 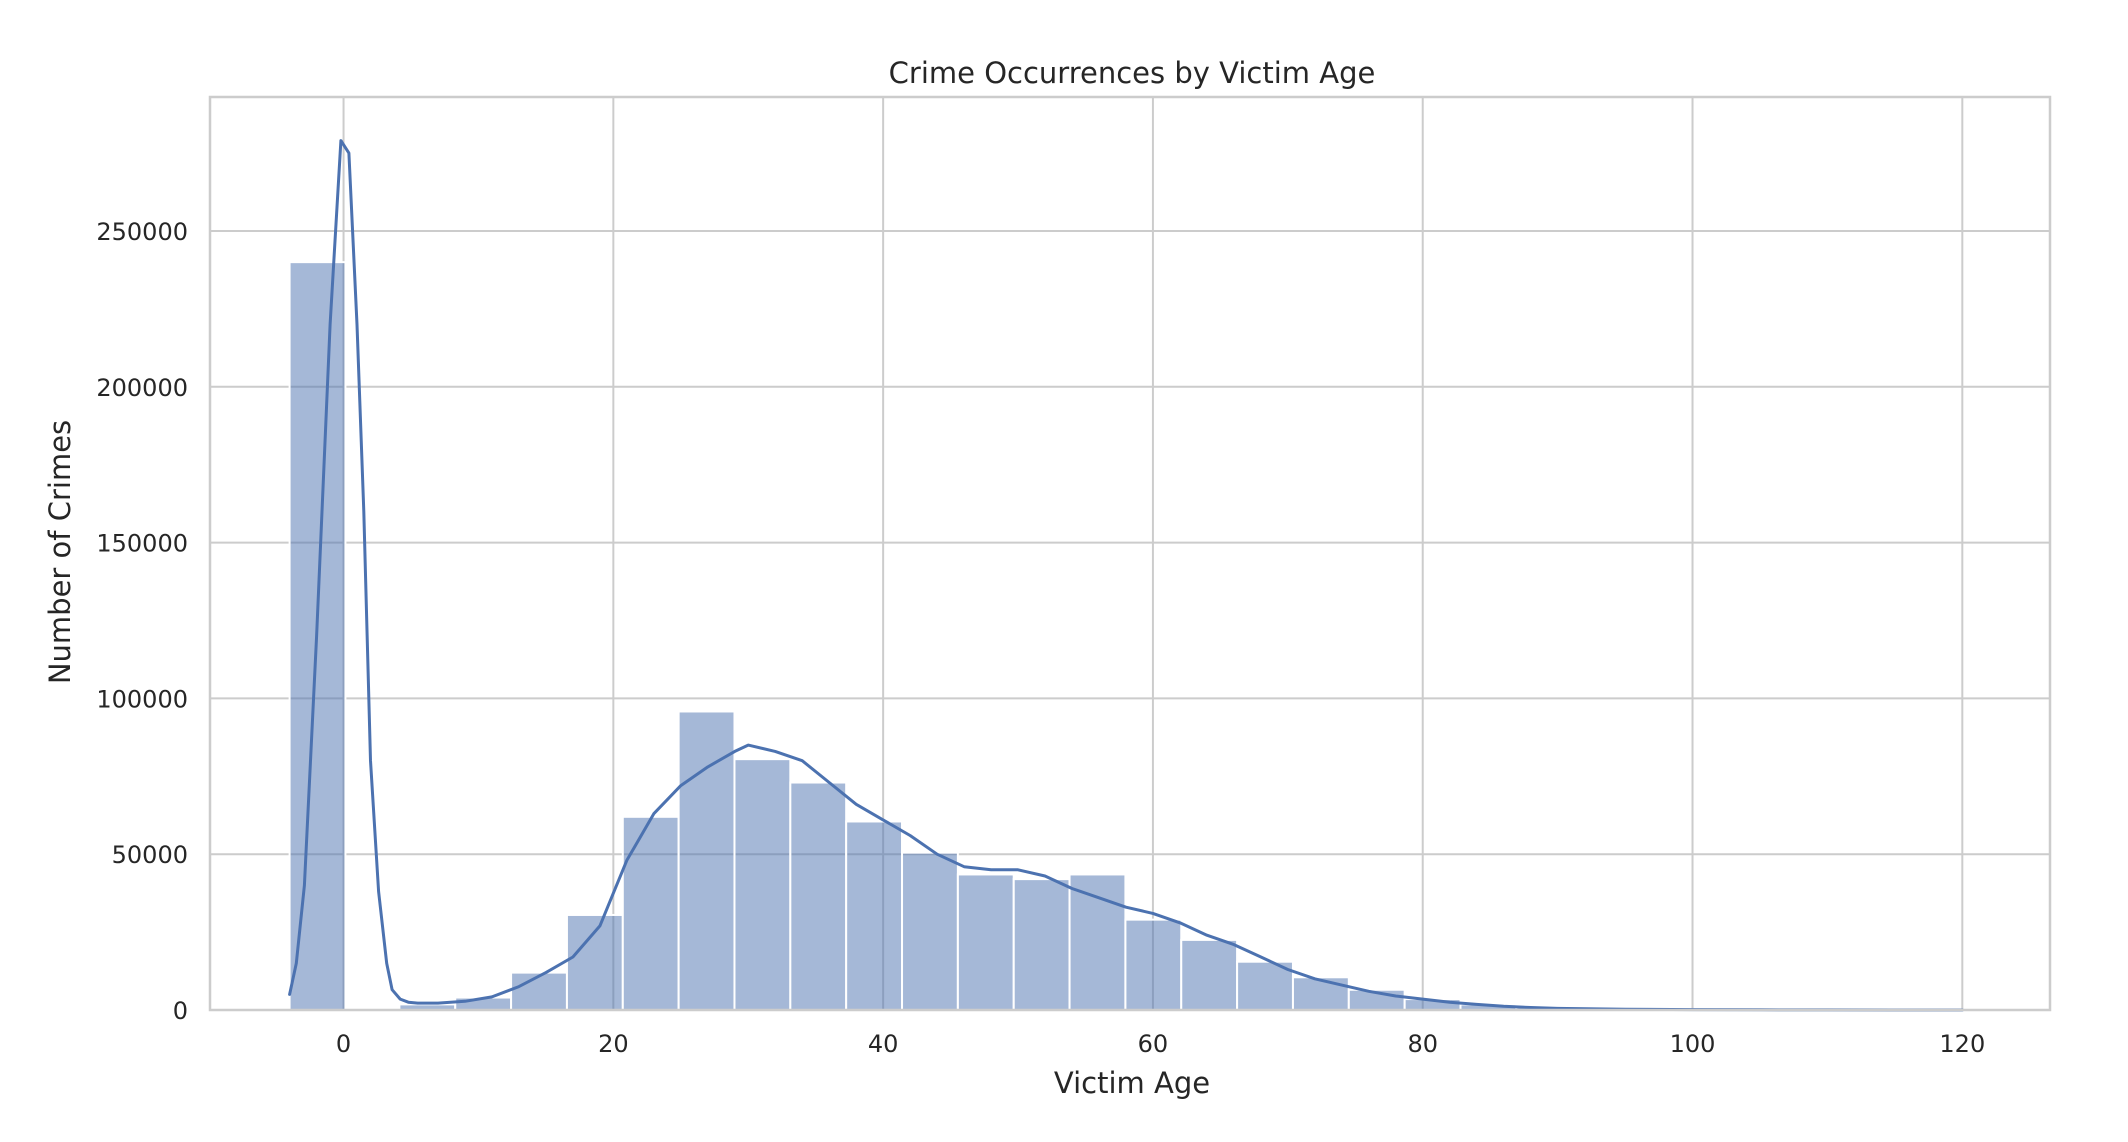 I want to click on x-tick-label-5: 100, so click(x=1693, y=1044).